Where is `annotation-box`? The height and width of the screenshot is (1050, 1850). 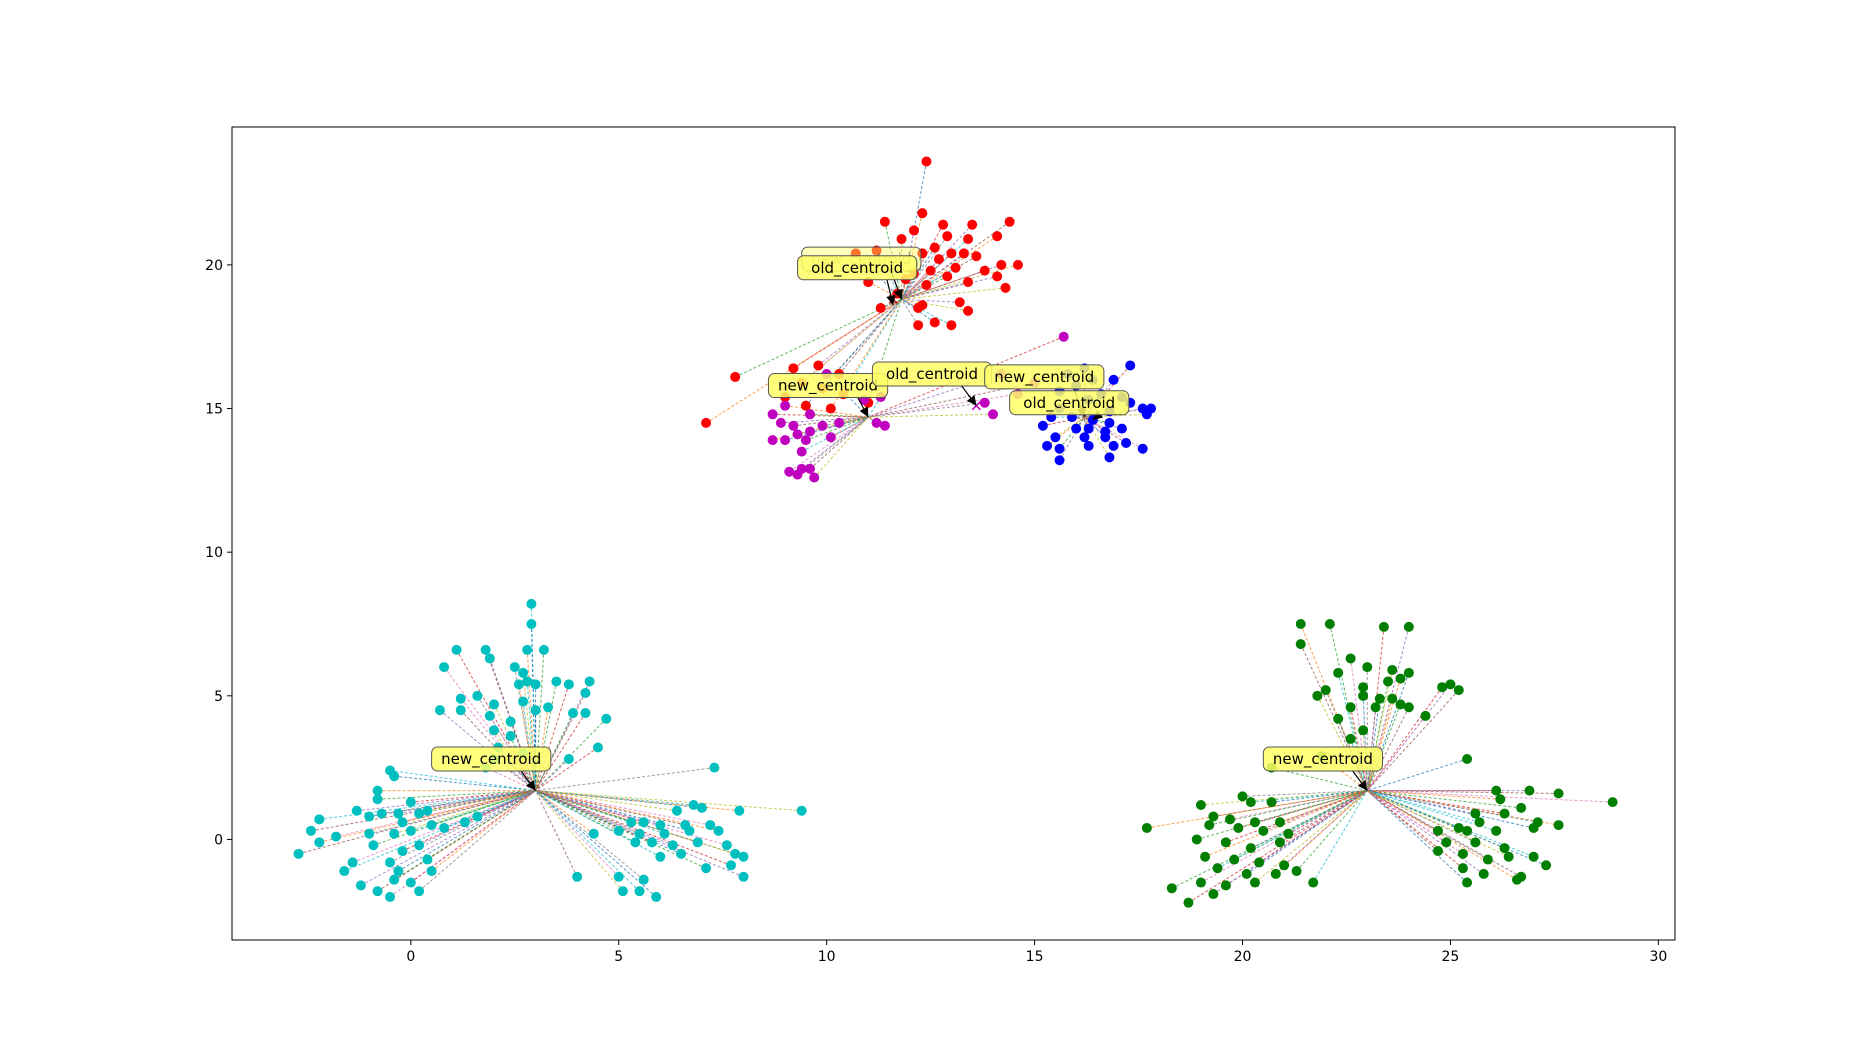
annotation-box is located at coordinates (1044, 377).